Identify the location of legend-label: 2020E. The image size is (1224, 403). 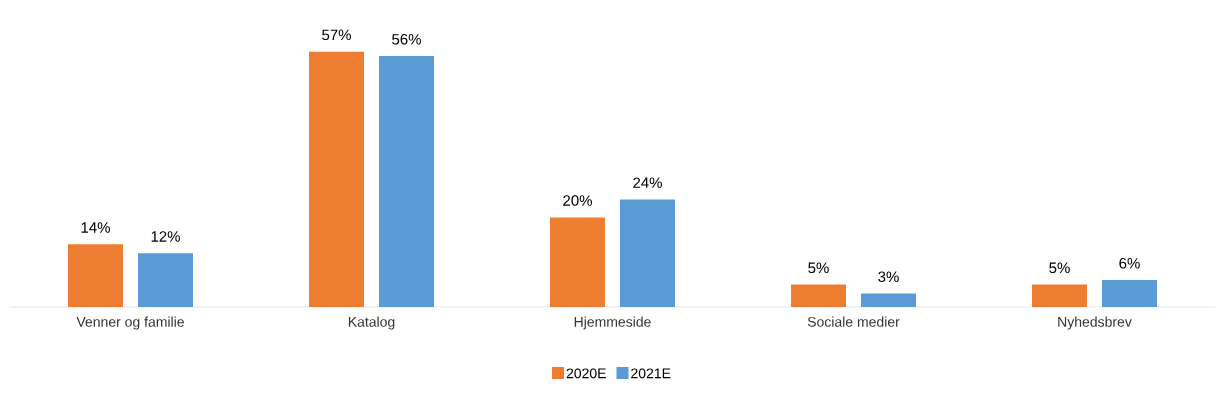
(586, 373).